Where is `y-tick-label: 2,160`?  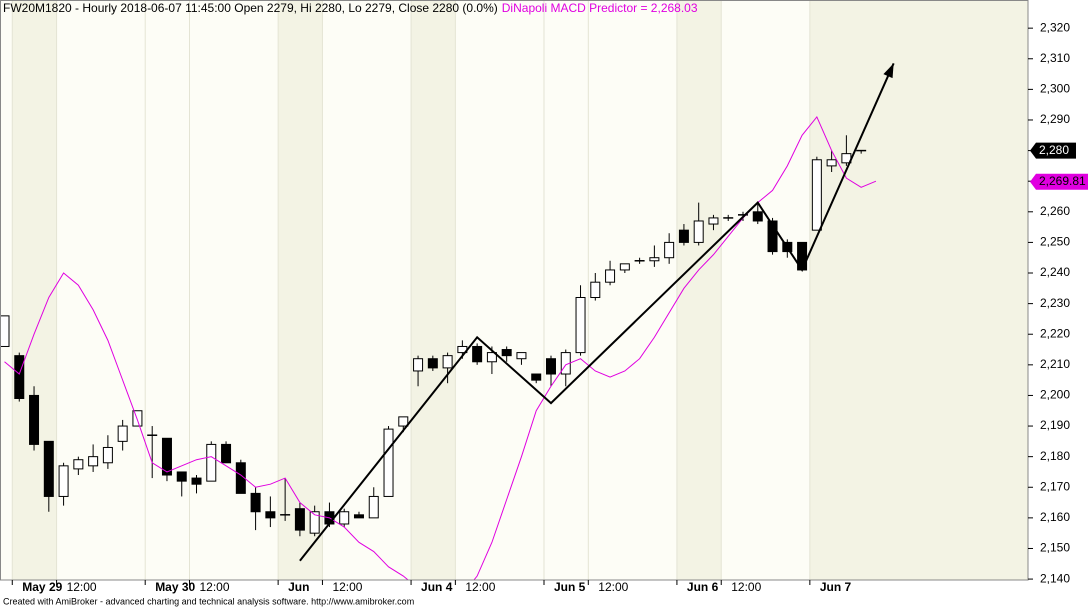 y-tick-label: 2,160 is located at coordinates (1055, 517).